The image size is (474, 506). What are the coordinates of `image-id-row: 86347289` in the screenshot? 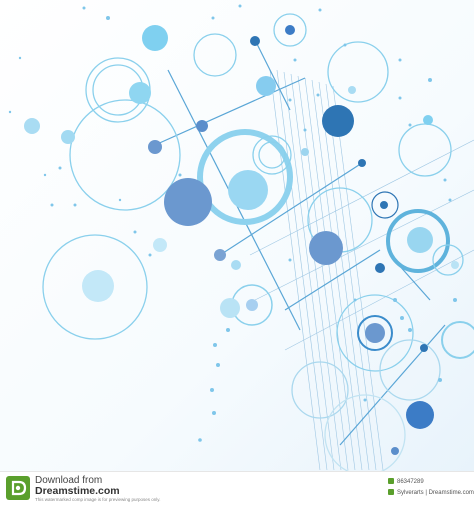 It's located at (406, 482).